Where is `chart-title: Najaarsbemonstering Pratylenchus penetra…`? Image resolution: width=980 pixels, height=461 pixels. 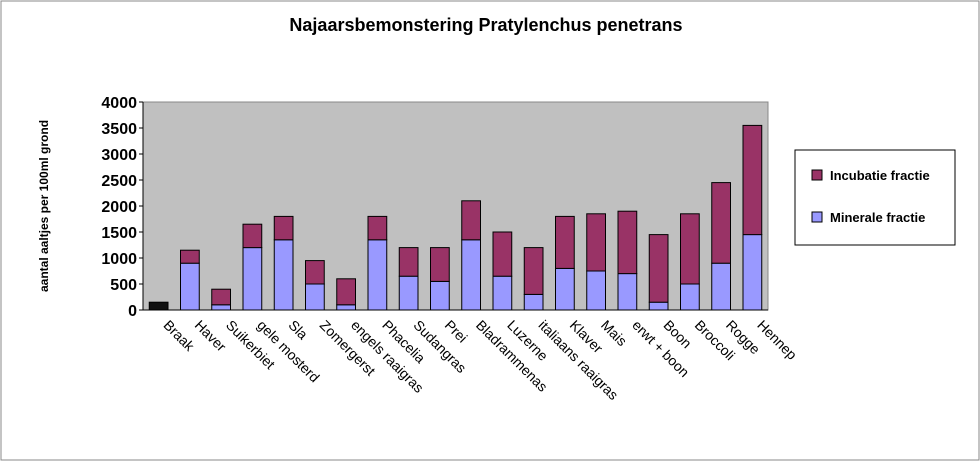 chart-title: Najaarsbemonstering Pratylenchus penetra… is located at coordinates (485, 25).